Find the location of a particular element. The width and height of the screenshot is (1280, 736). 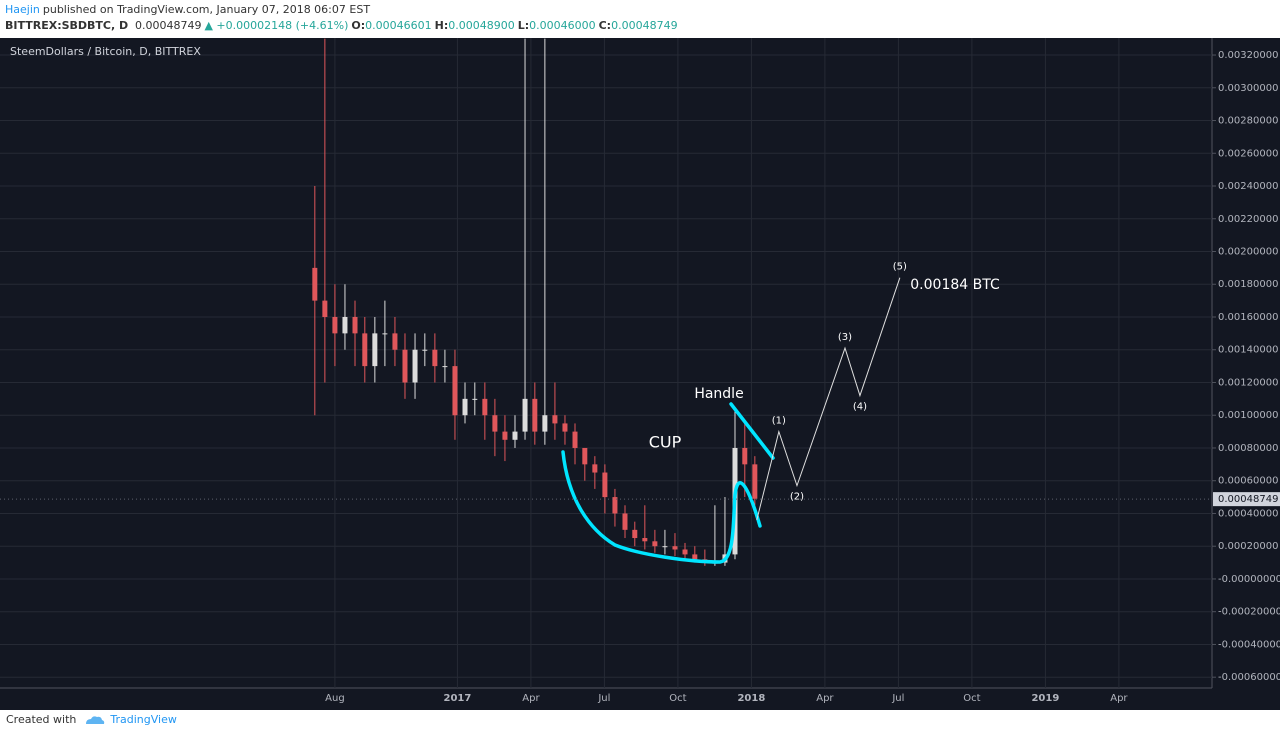

y-tick-label: 0.00320000 is located at coordinates (1248, 55).